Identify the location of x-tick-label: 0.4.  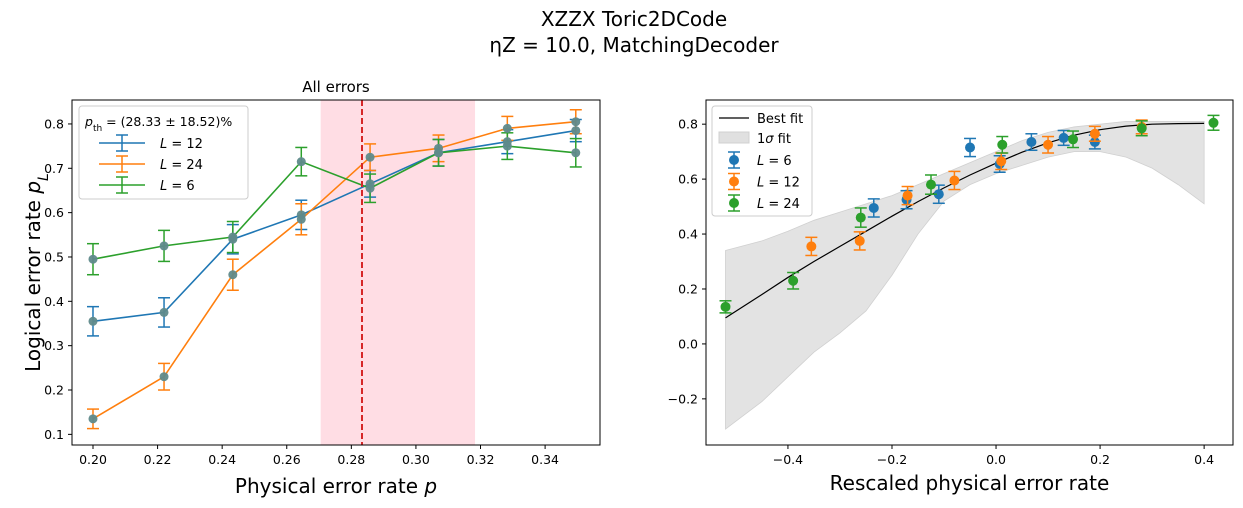
(1204, 459).